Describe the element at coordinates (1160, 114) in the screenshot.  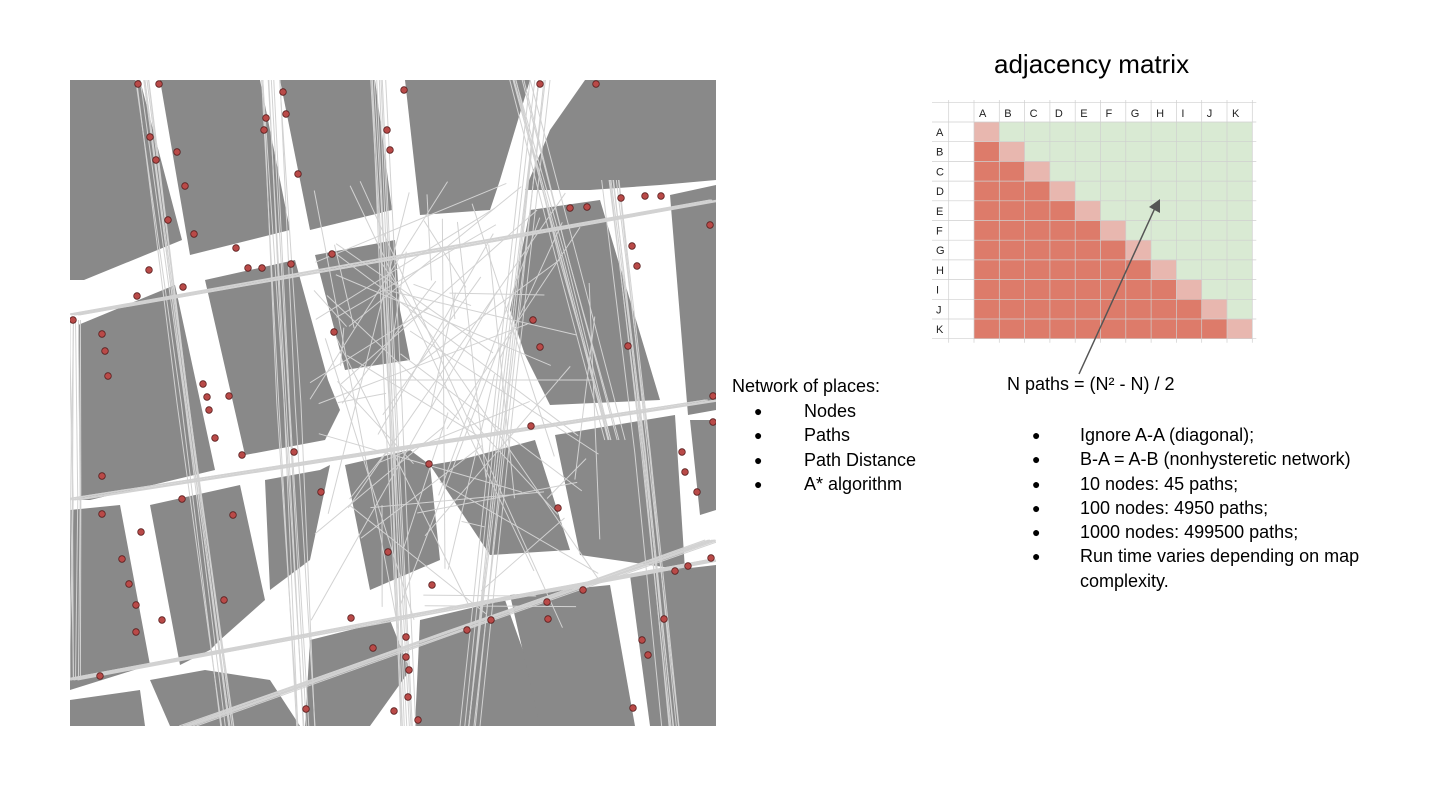
I see `matrix-col-label-H: H` at that location.